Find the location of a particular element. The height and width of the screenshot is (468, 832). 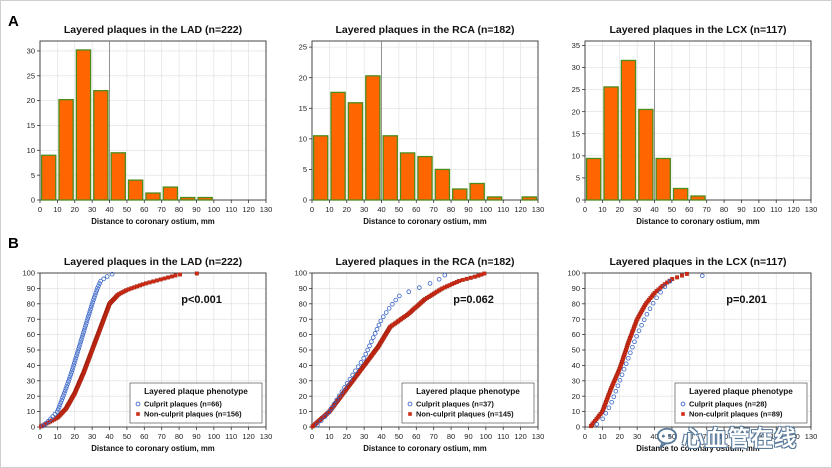

y-tick-label: 30 is located at coordinates (576, 67).